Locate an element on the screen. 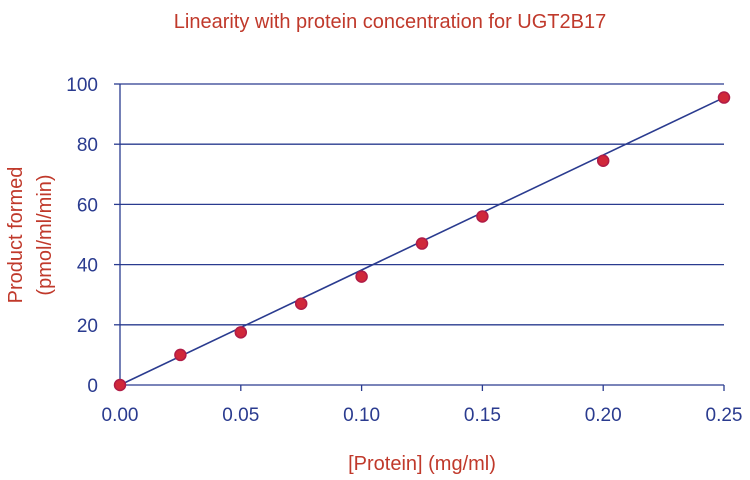 The height and width of the screenshot is (480, 750). y-tick-label: 40 is located at coordinates (87, 266).